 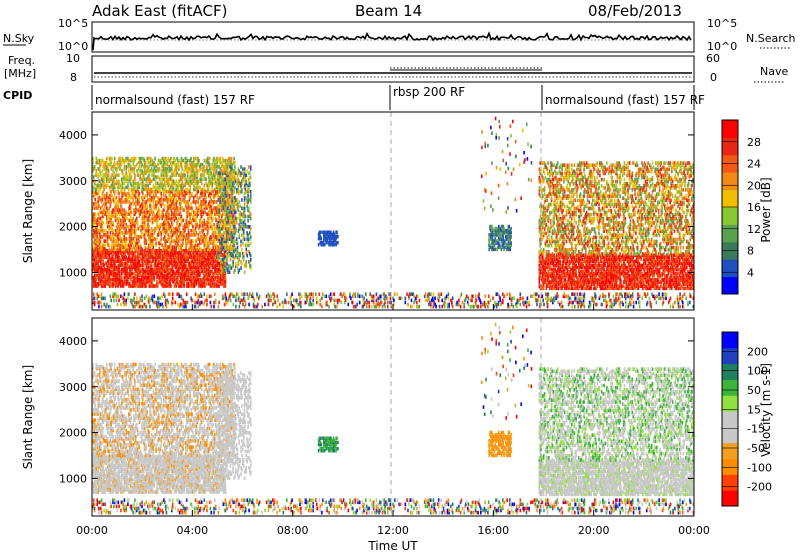 What do you see at coordinates (175, 100) in the screenshot?
I see `cpid-segment-1: normalsound (fast) 157 RF` at bounding box center [175, 100].